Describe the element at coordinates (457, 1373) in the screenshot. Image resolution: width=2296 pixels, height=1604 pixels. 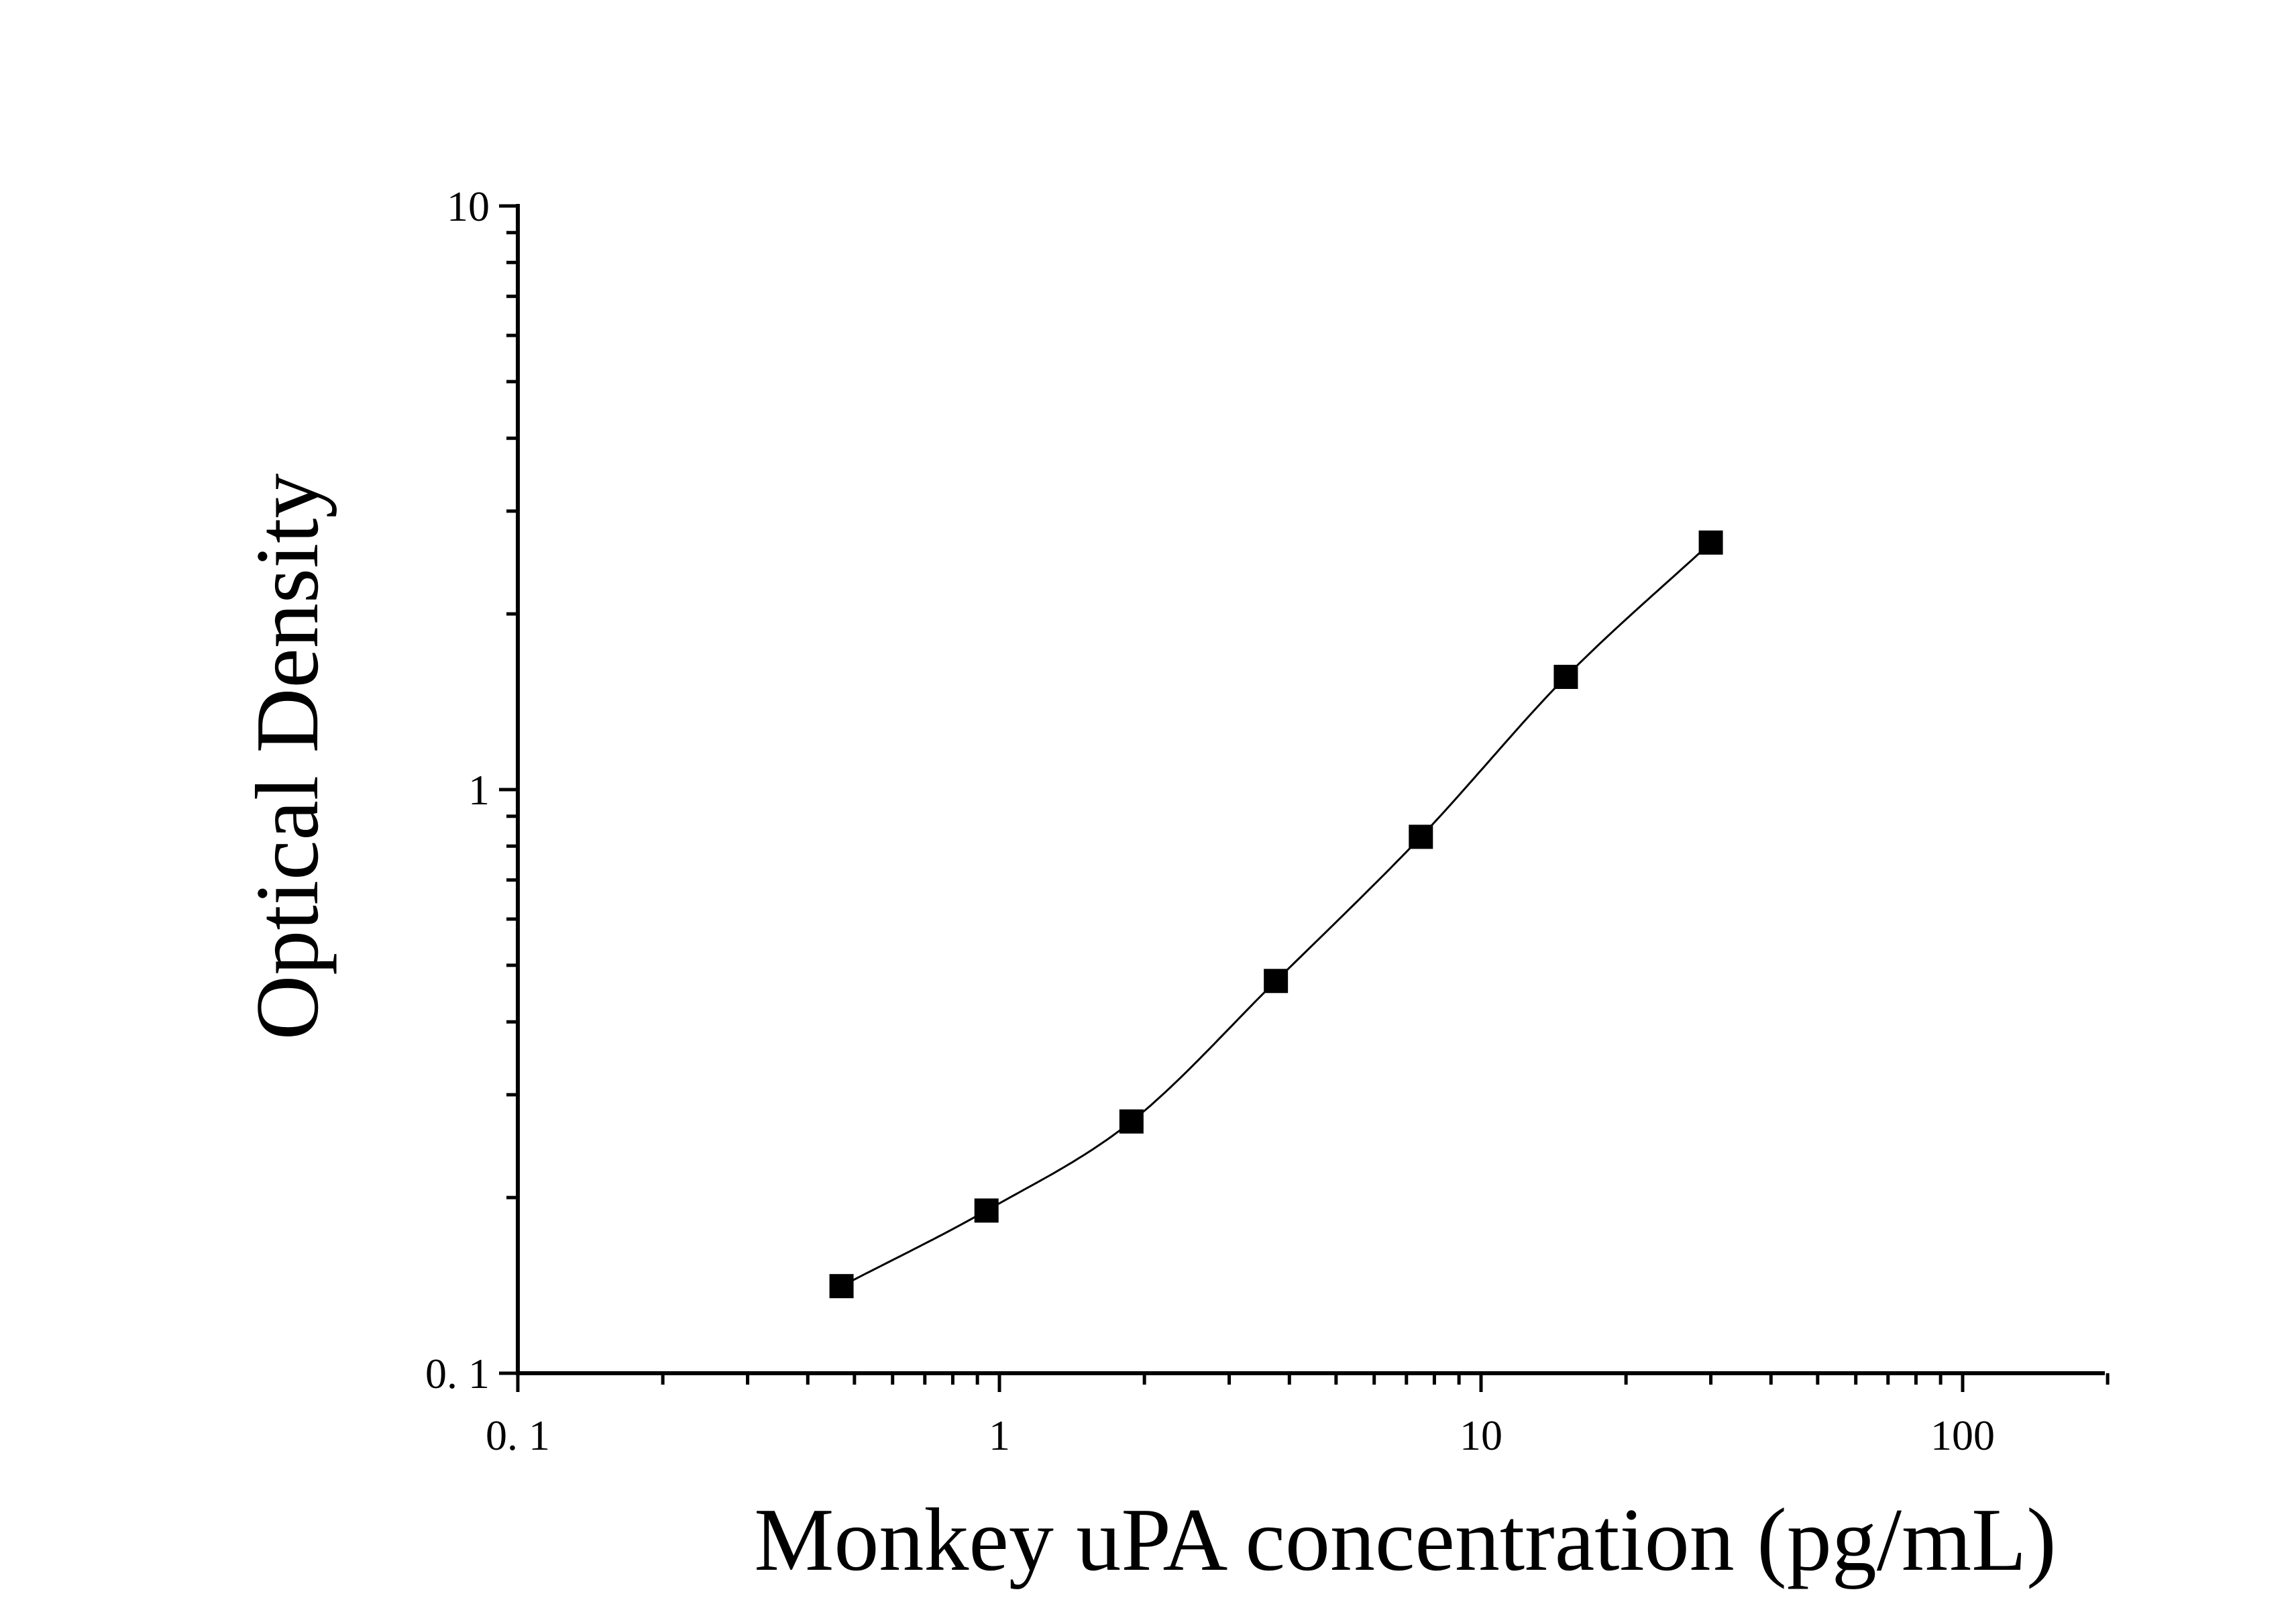
I see `y-tick-label: 0. 1` at that location.